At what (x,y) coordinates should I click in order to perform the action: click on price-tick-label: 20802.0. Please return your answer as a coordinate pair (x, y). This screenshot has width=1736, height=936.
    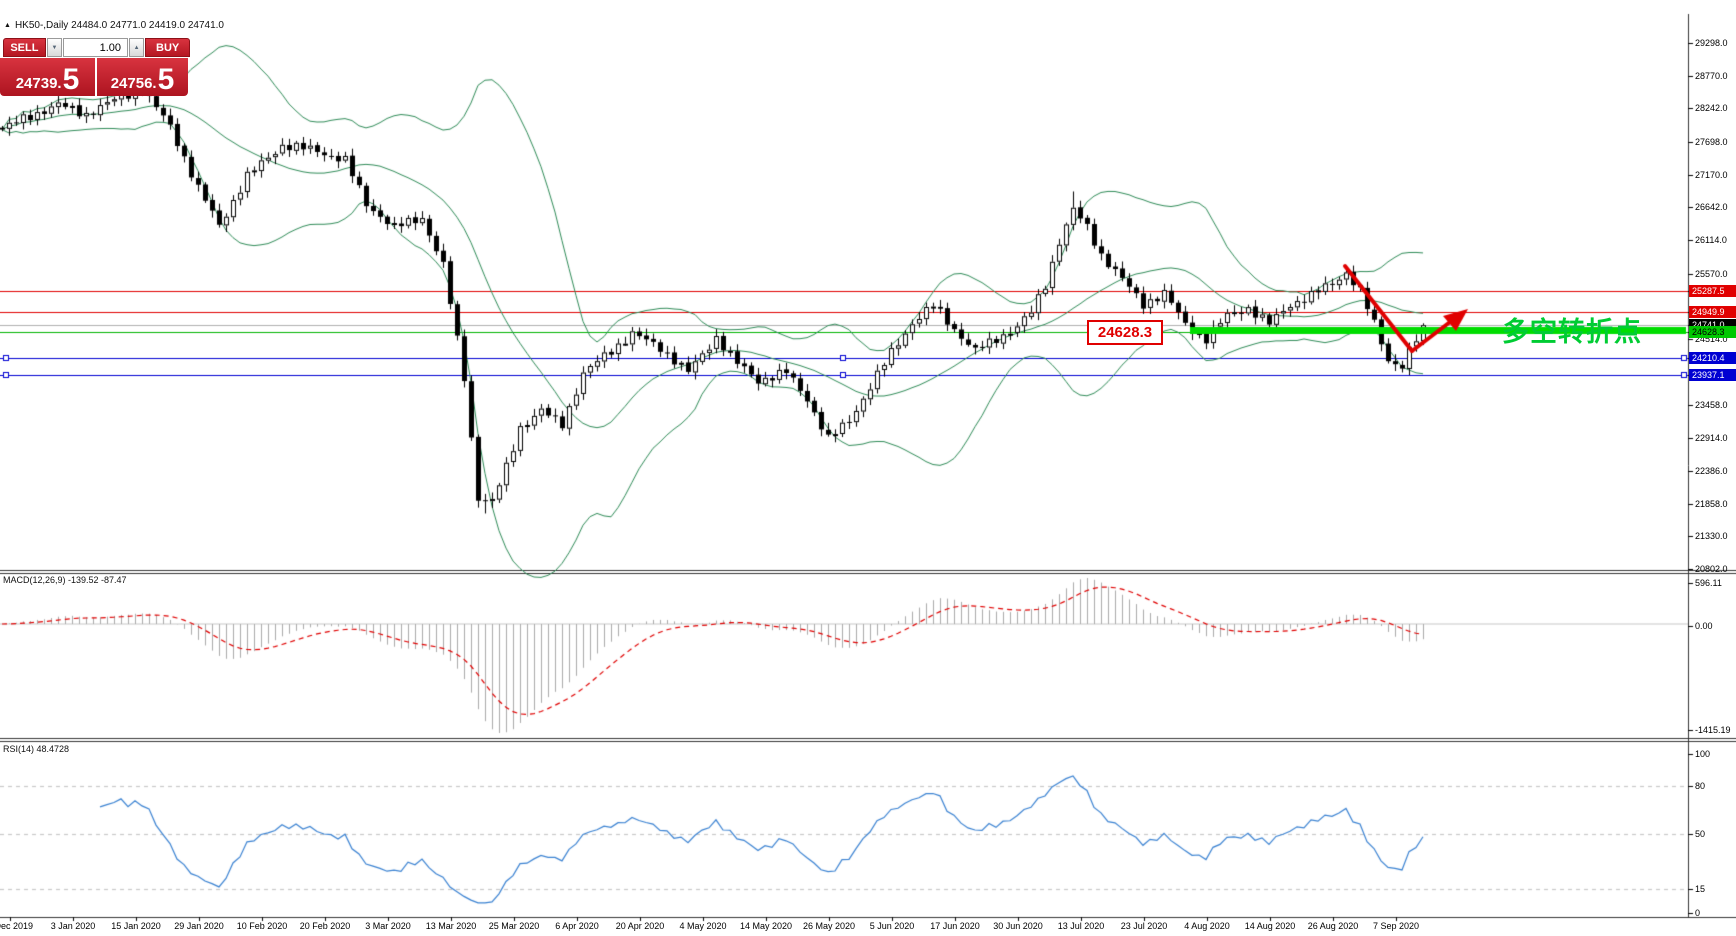
    Looking at the image, I should click on (1711, 569).